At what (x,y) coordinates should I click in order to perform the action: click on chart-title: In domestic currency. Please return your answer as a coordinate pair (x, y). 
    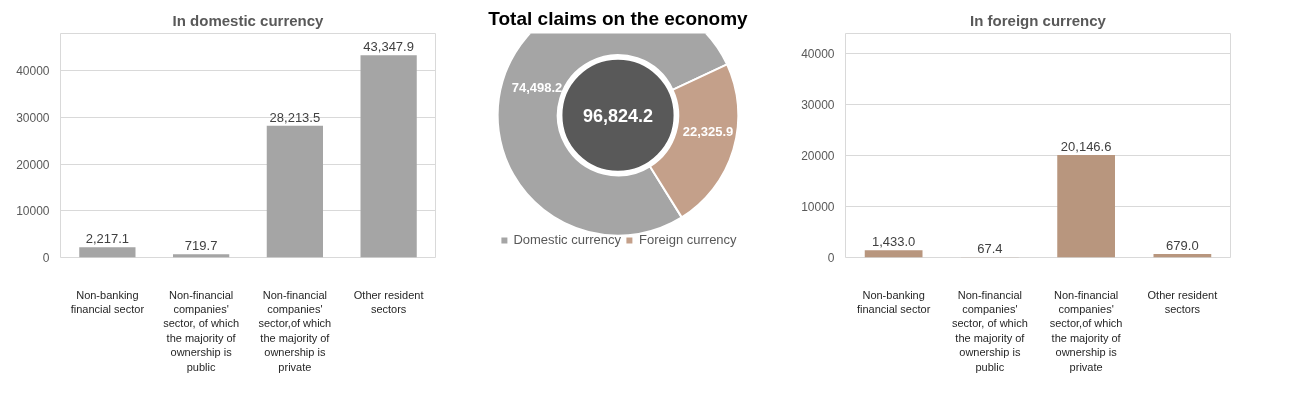
    Looking at the image, I should click on (248, 20).